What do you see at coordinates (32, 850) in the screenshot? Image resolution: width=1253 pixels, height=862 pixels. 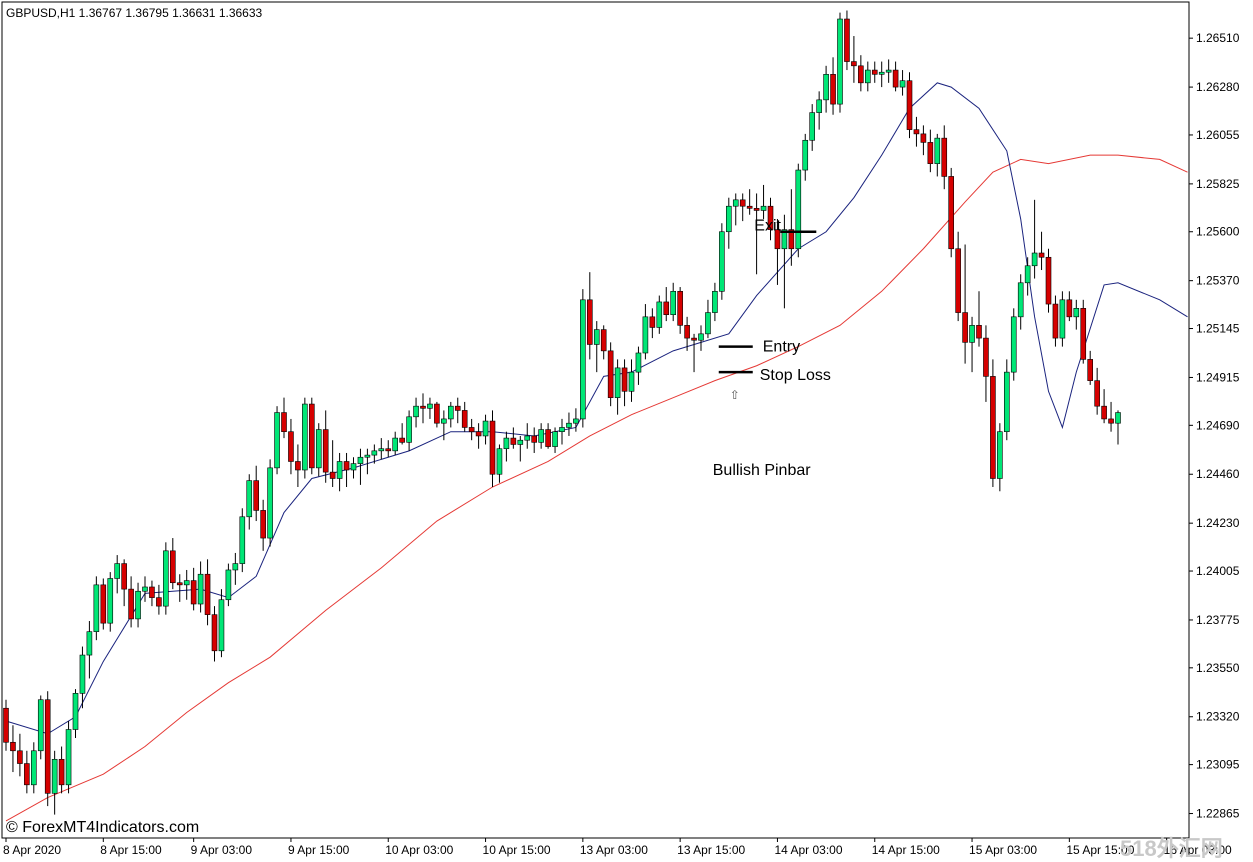 I see `x-tick-label: 8 Apr 2020` at bounding box center [32, 850].